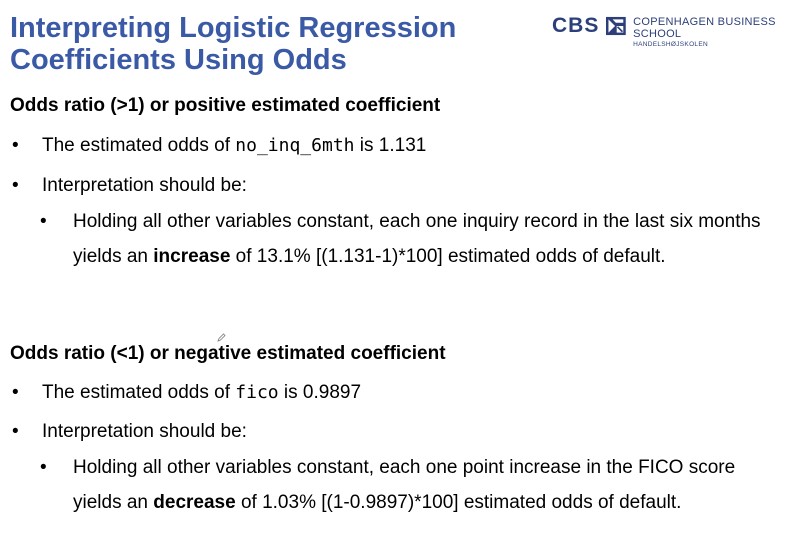  What do you see at coordinates (192, 256) in the screenshot?
I see `emphasis-increase: increase` at bounding box center [192, 256].